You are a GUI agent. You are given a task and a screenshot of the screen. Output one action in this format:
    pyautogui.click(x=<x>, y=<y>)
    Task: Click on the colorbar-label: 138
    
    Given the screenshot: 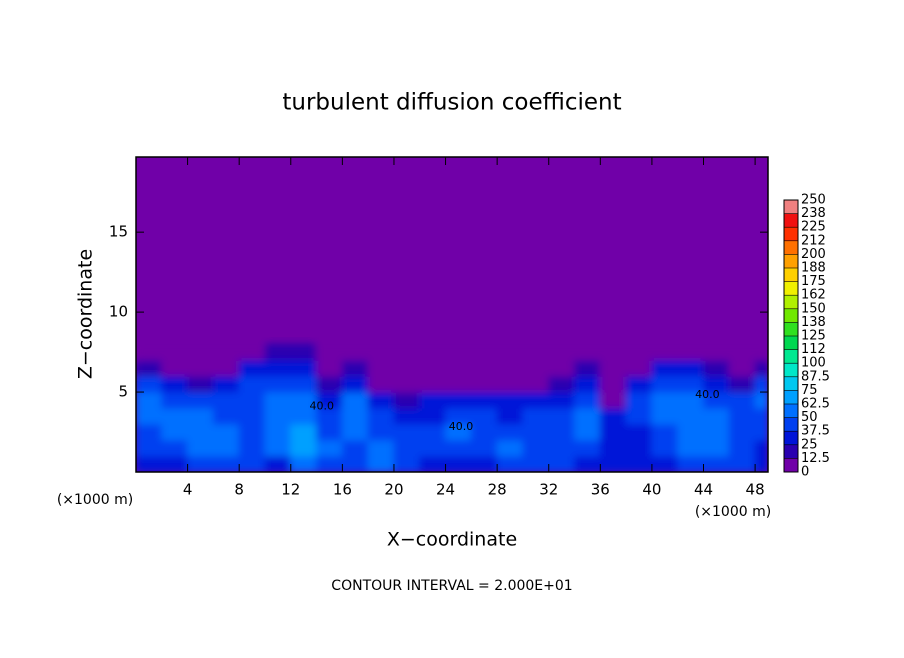 What is the action you would take?
    pyautogui.click(x=813, y=322)
    